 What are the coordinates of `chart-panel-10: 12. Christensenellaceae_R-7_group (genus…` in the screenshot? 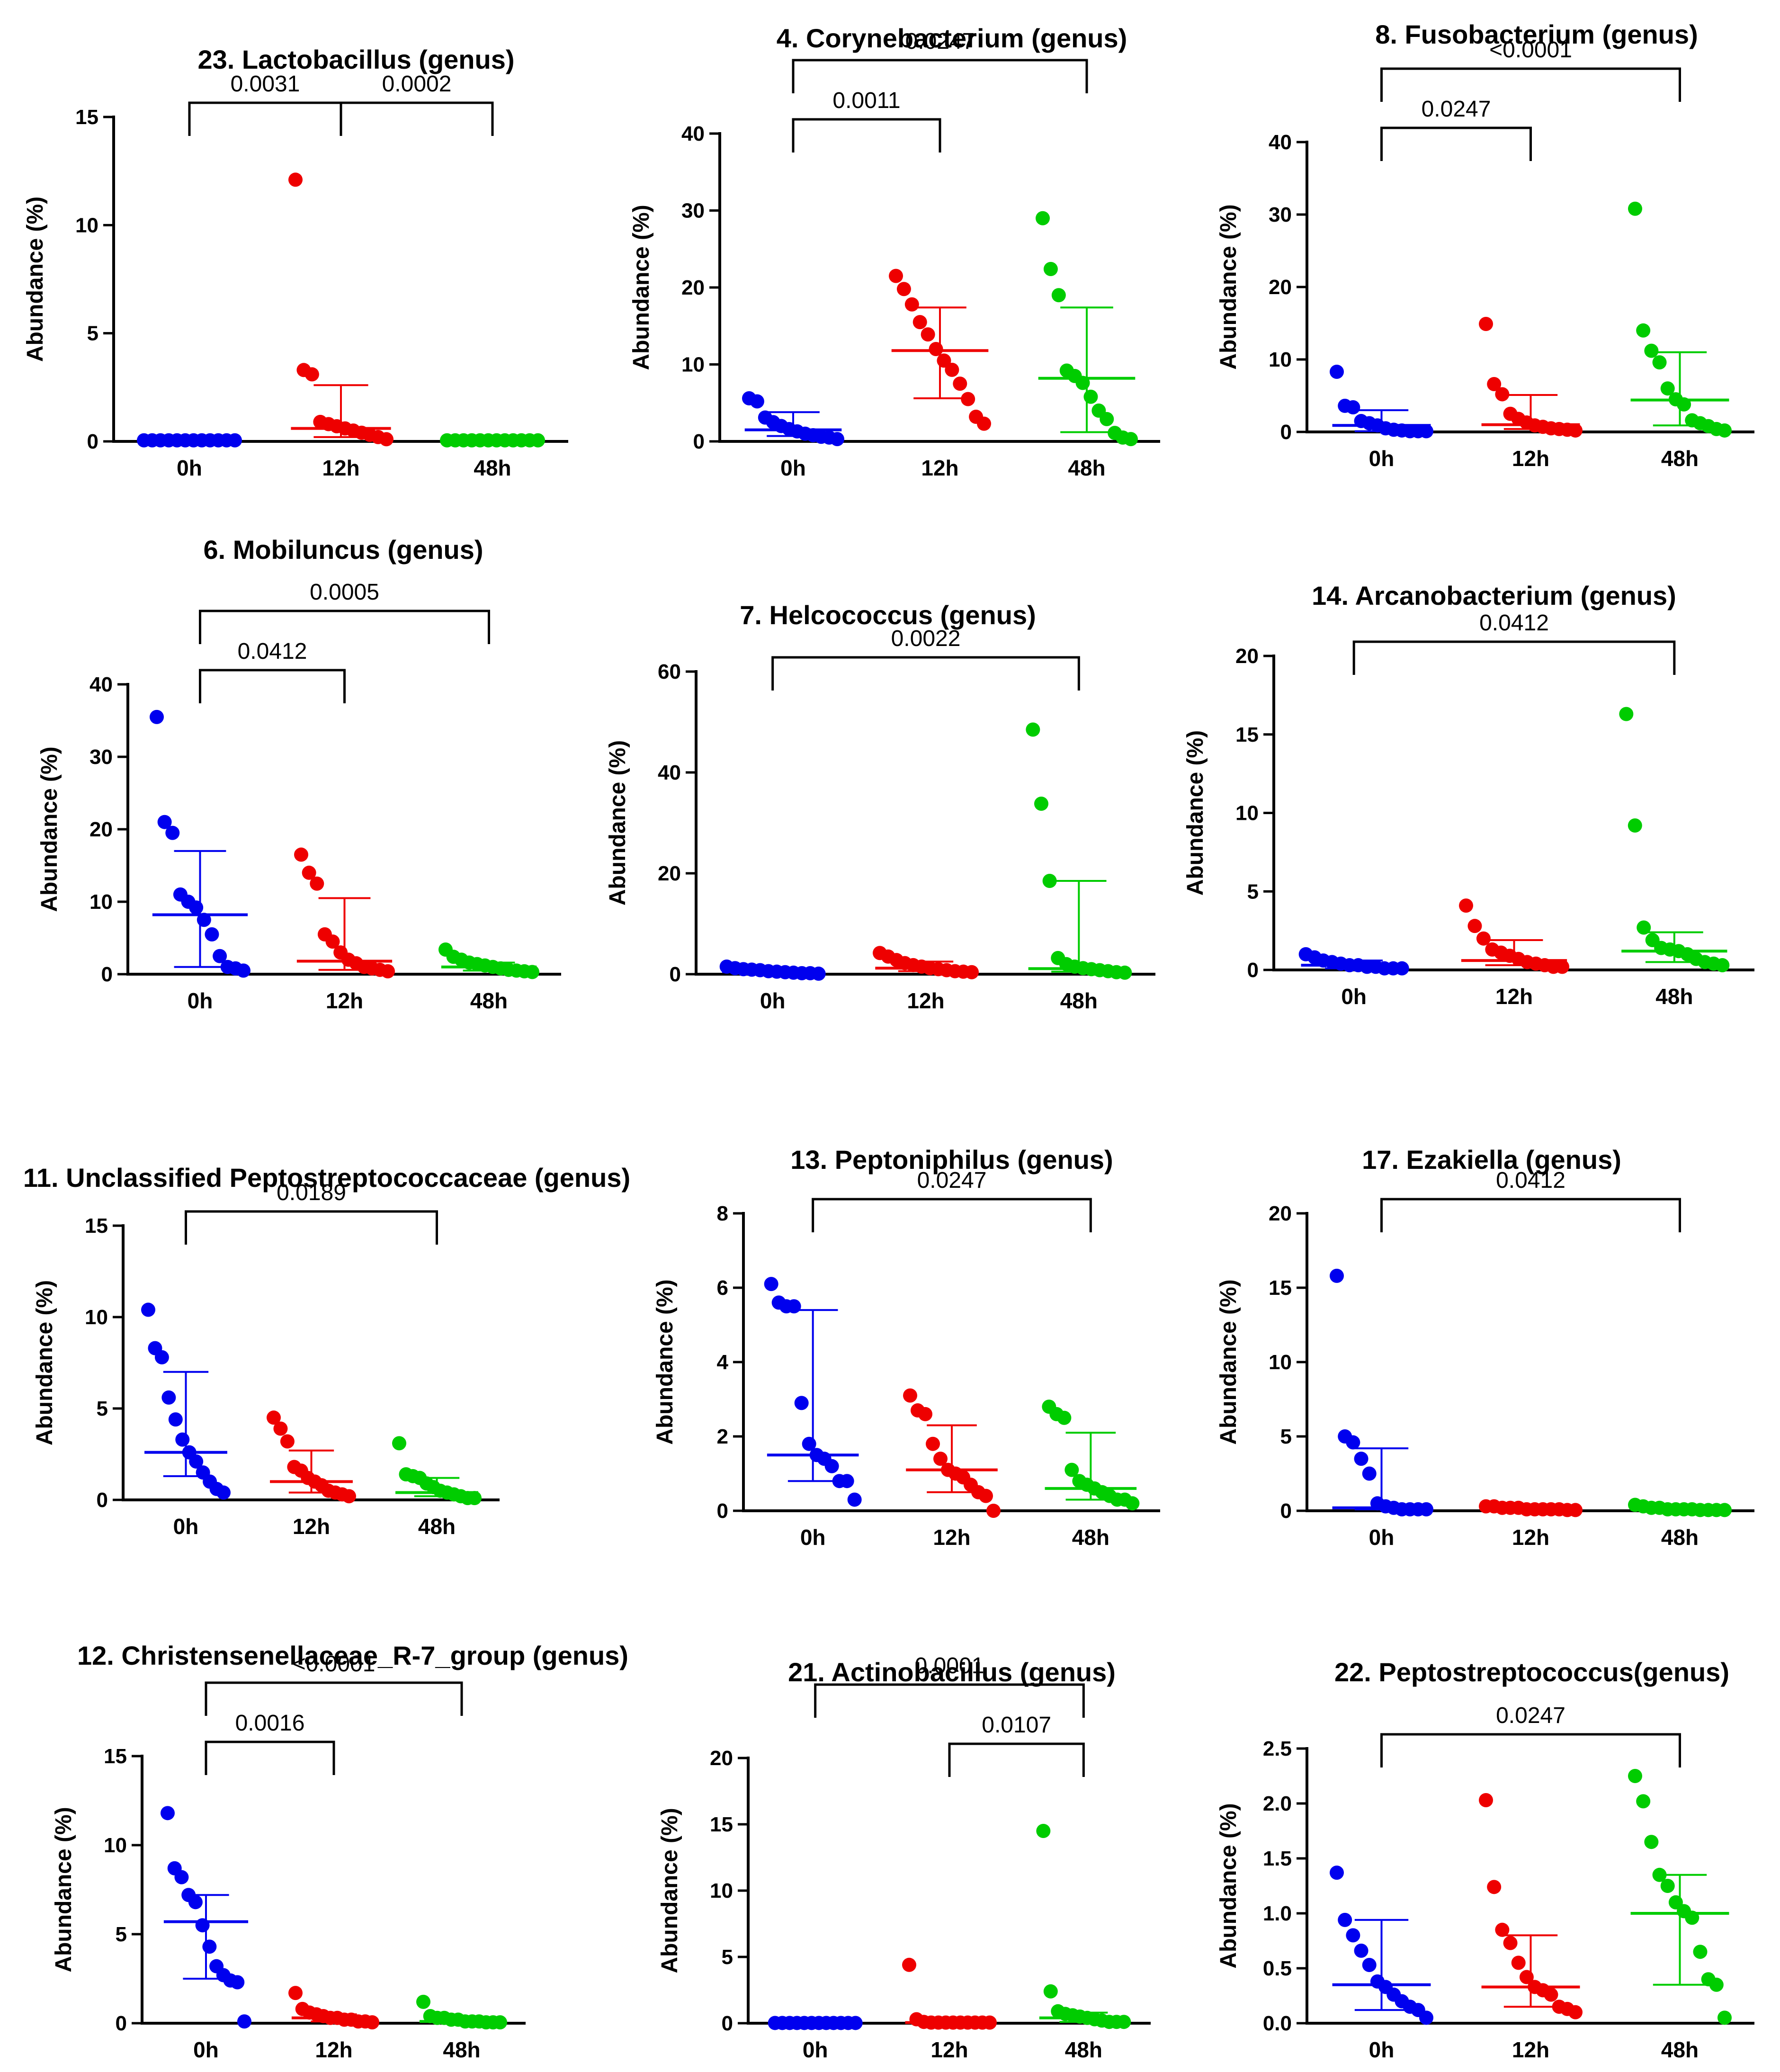 It's located at (339, 1851).